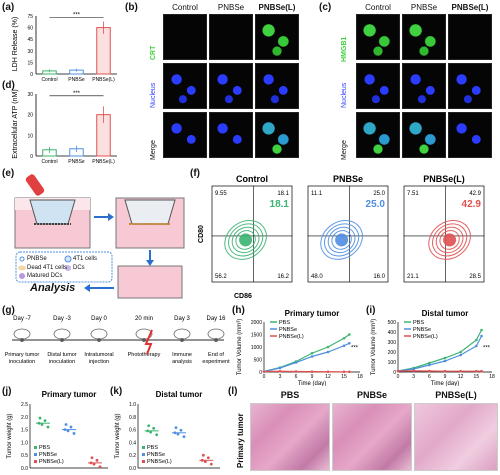 Image resolution: width=500 pixels, height=475 pixels. Describe the element at coordinates (461, 377) in the screenshot. I see `x-tick-label: 12` at that location.